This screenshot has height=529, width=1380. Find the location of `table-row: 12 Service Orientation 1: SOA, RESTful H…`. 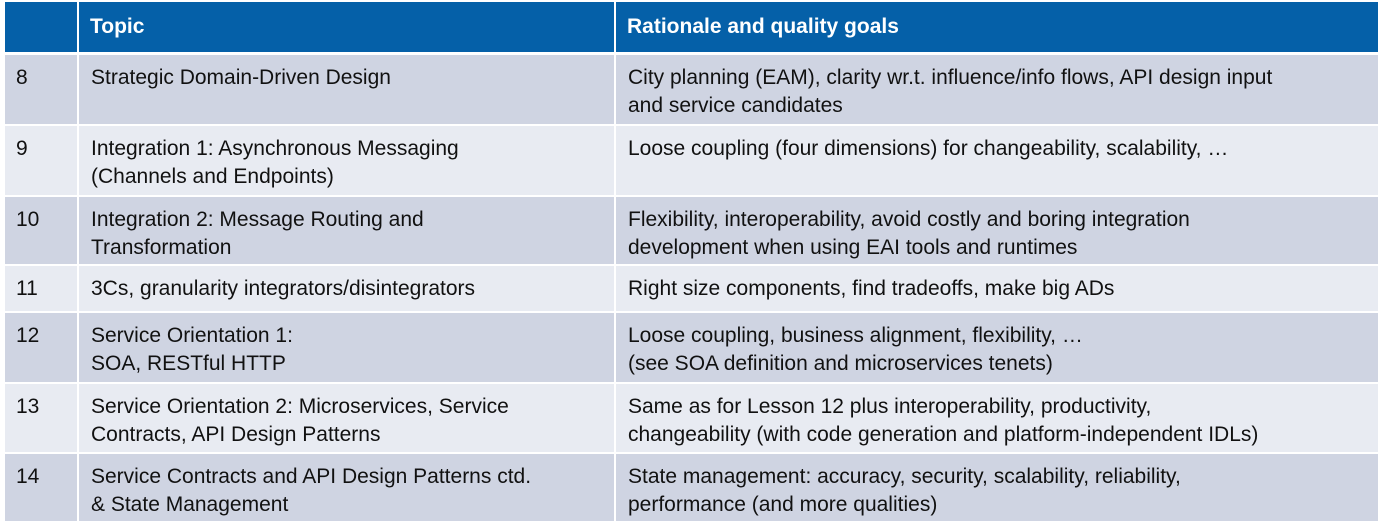

table-row: 12 Service Orientation 1: SOA, RESTful H… is located at coordinates (691, 347).